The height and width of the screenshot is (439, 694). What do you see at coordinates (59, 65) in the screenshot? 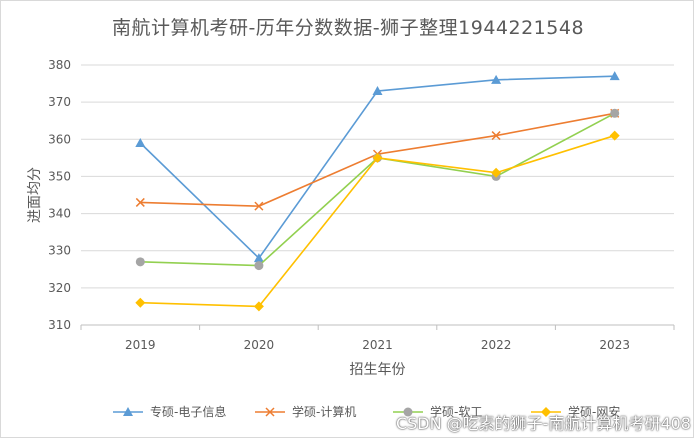
I see `y-tick-label: 380` at bounding box center [59, 65].